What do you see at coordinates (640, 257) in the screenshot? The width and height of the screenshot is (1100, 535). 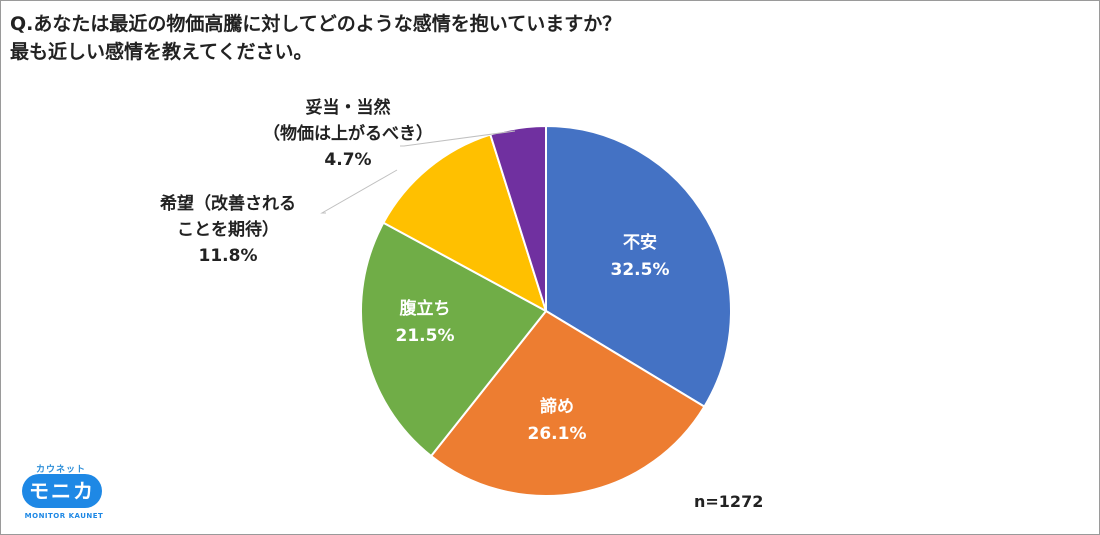 I see `slice-label-fuan: 不安 32.5%` at bounding box center [640, 257].